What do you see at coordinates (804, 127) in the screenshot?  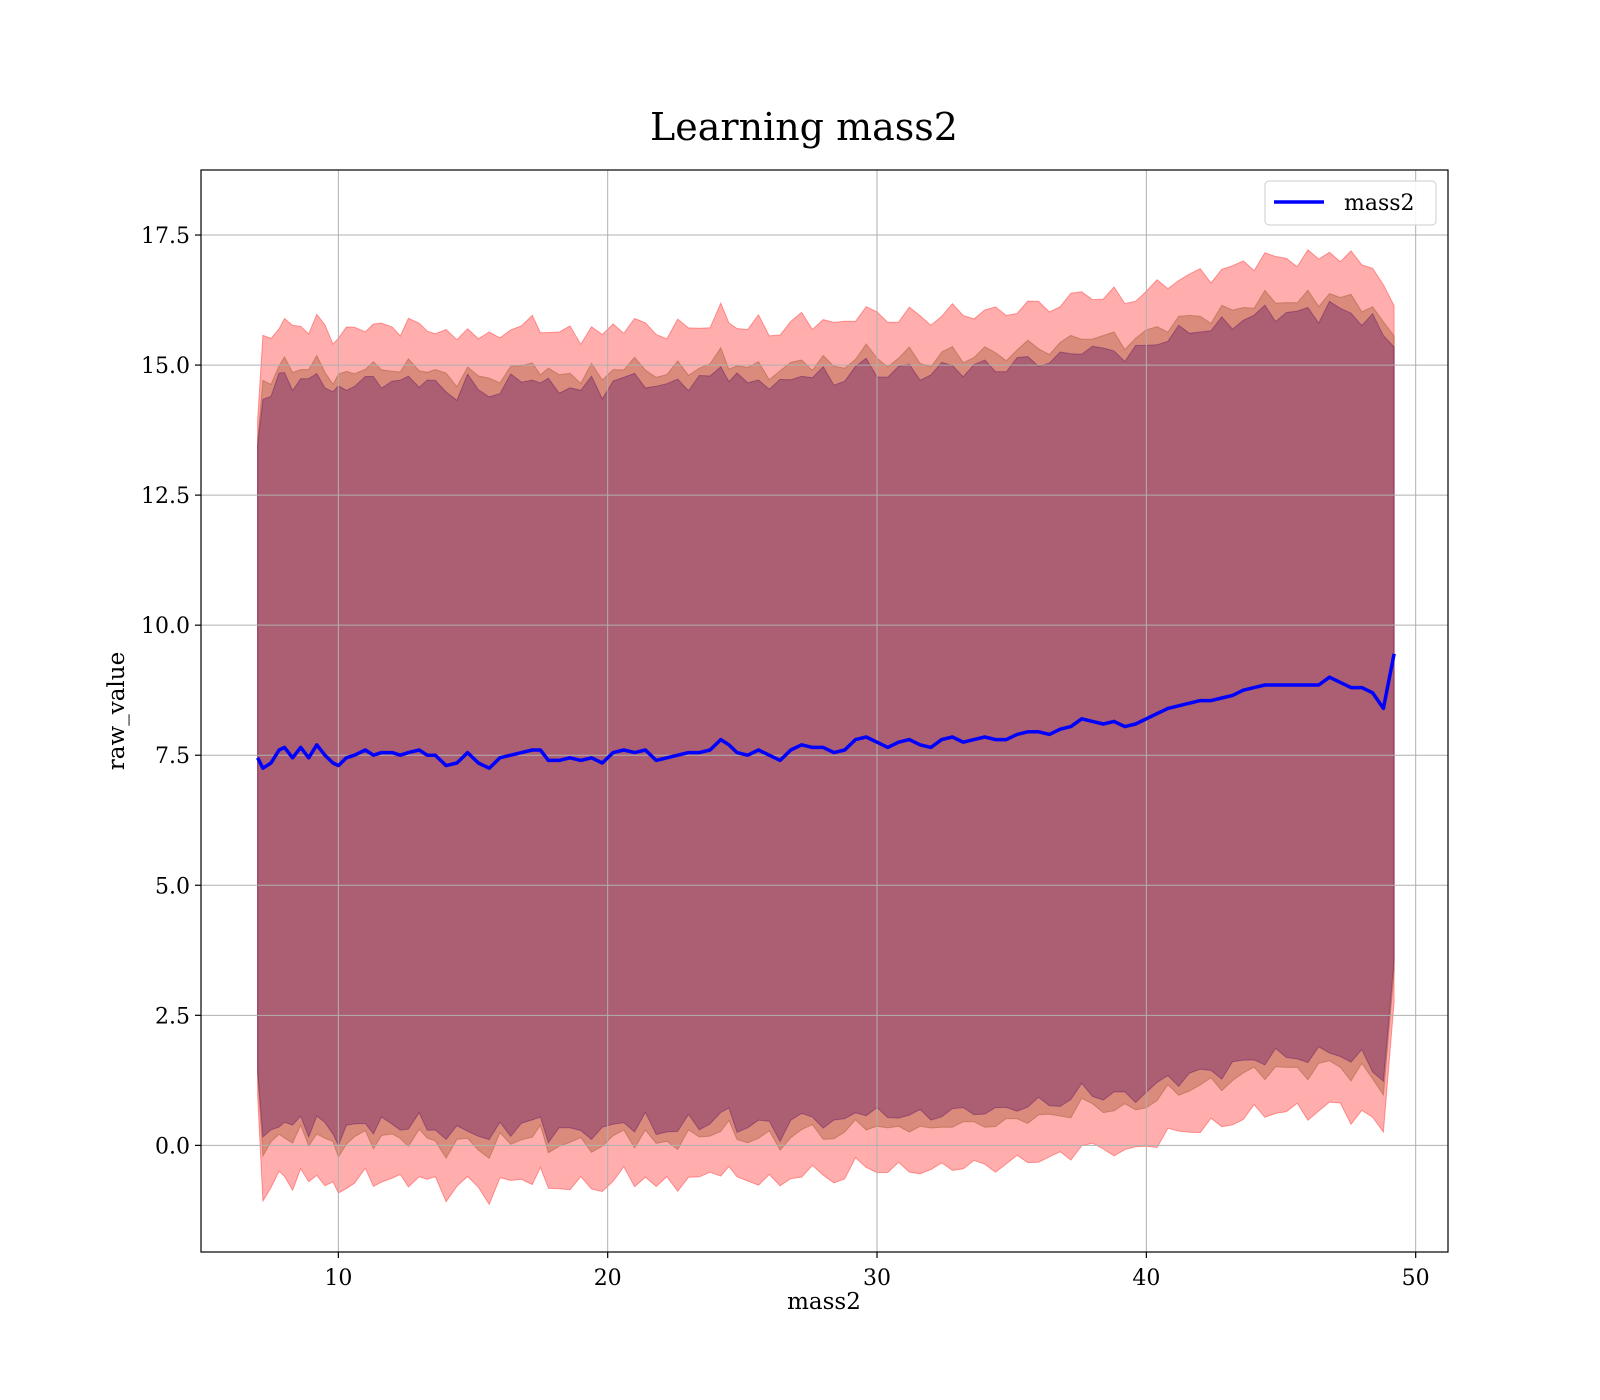 I see `chart-title: Learning mass2` at bounding box center [804, 127].